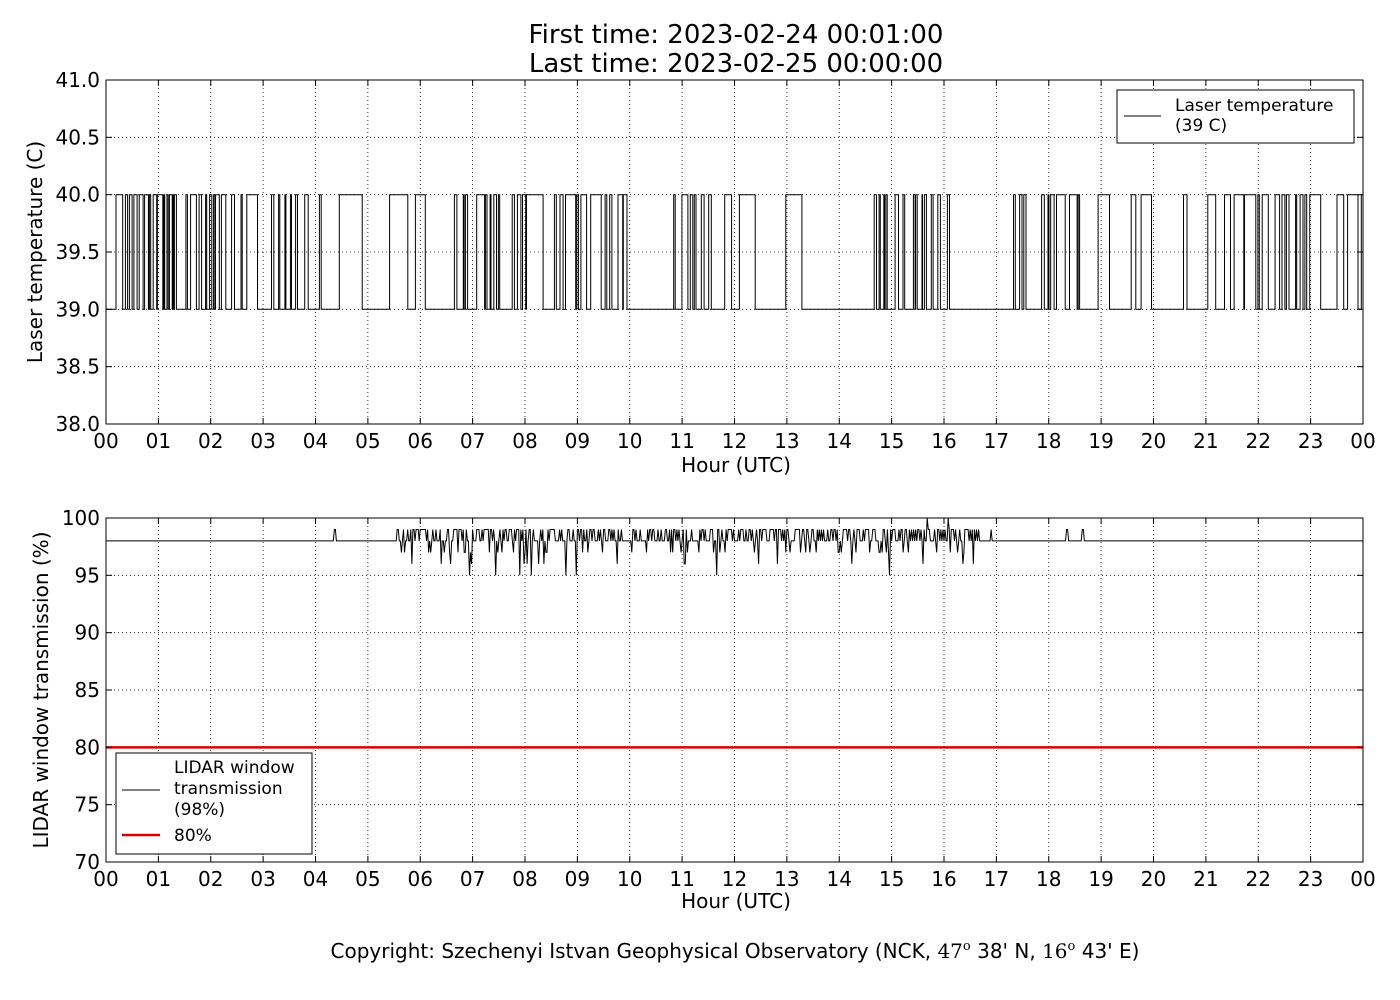  I want to click on y-tick-labels: 38.0 38.5 39.0 39.5 40.0 40.5 41.0, so click(77, 252).